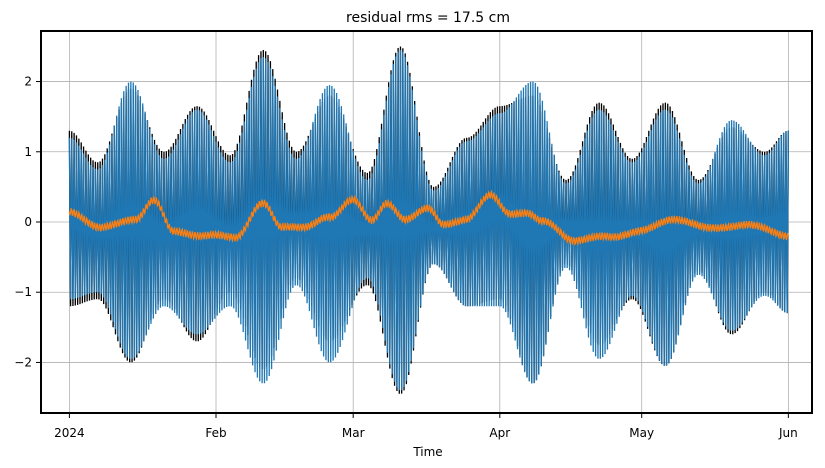  What do you see at coordinates (23, 362) in the screenshot?
I see `y-tick-label: −2` at bounding box center [23, 362].